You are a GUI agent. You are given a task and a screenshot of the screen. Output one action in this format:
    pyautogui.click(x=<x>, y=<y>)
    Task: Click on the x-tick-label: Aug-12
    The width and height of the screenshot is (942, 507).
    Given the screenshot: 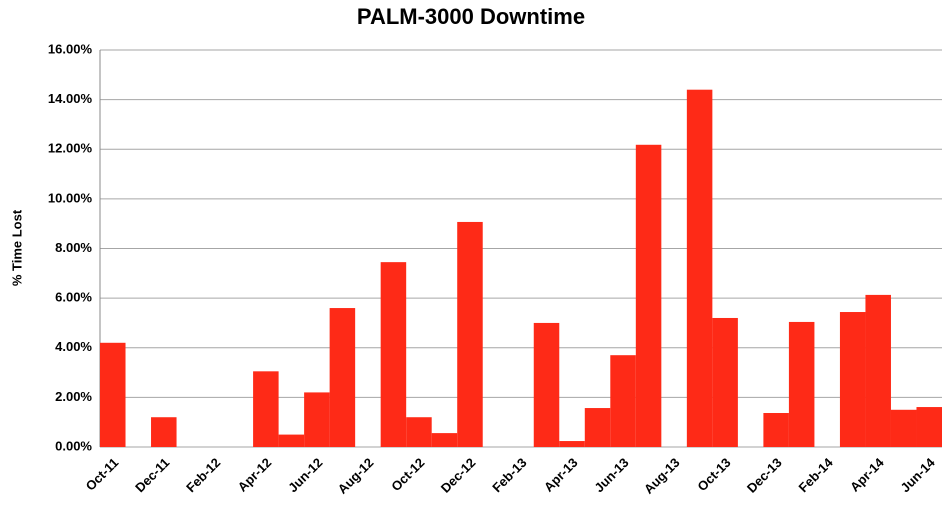 What is the action you would take?
    pyautogui.click(x=356, y=476)
    